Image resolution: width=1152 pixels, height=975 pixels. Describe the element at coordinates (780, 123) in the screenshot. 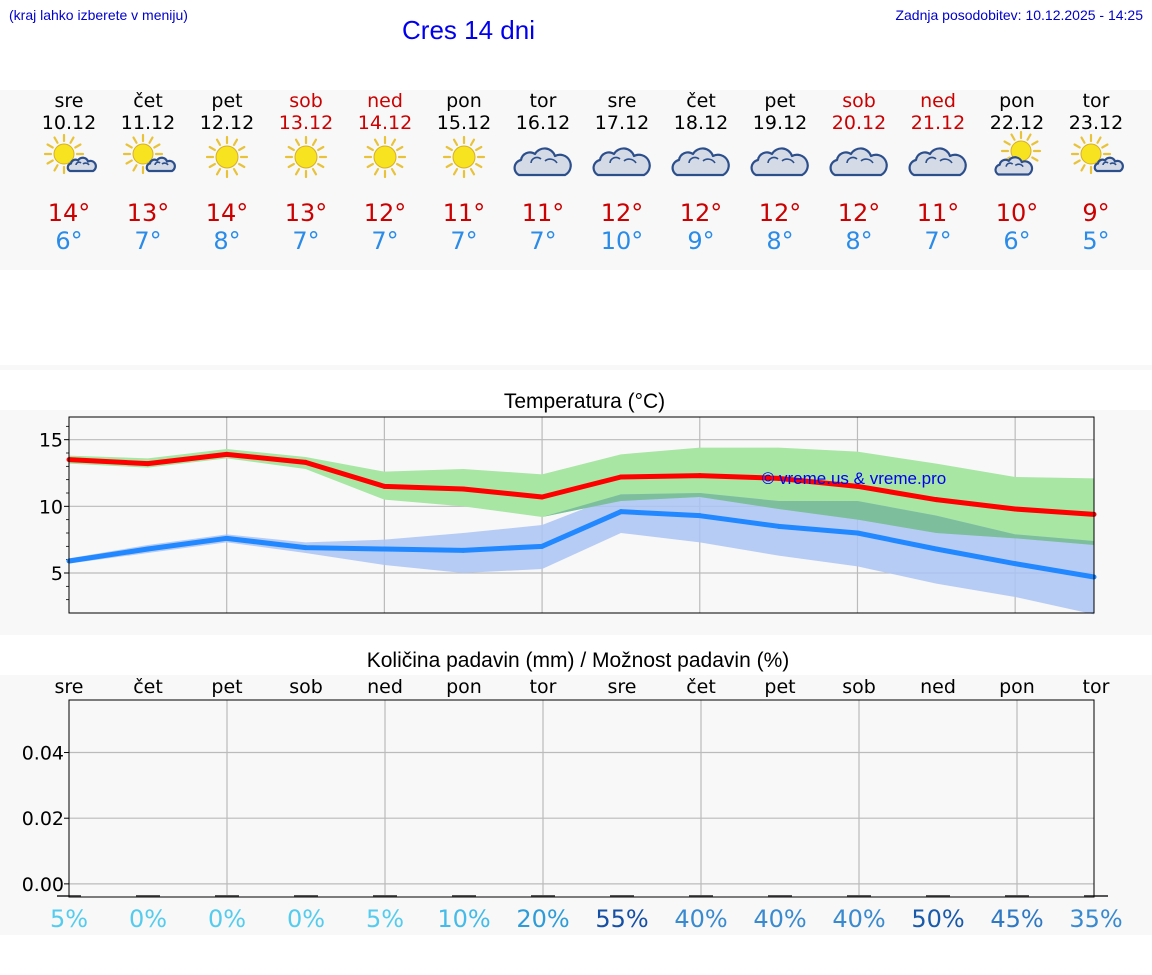

I see `forecast-date: 19.12` at that location.